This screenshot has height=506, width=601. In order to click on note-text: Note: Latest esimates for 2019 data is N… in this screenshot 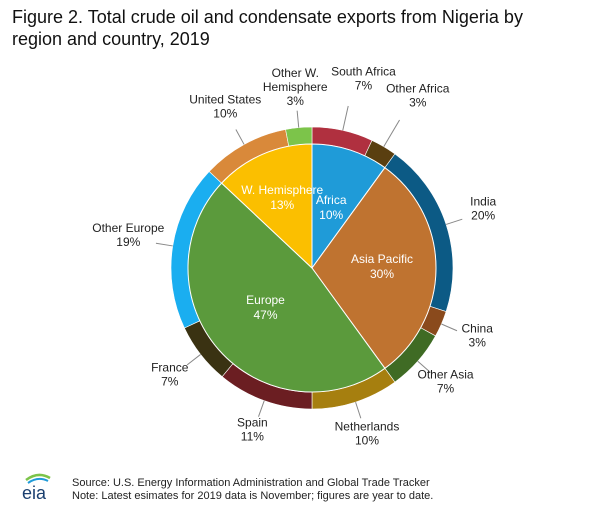, I will do `click(253, 496)`.